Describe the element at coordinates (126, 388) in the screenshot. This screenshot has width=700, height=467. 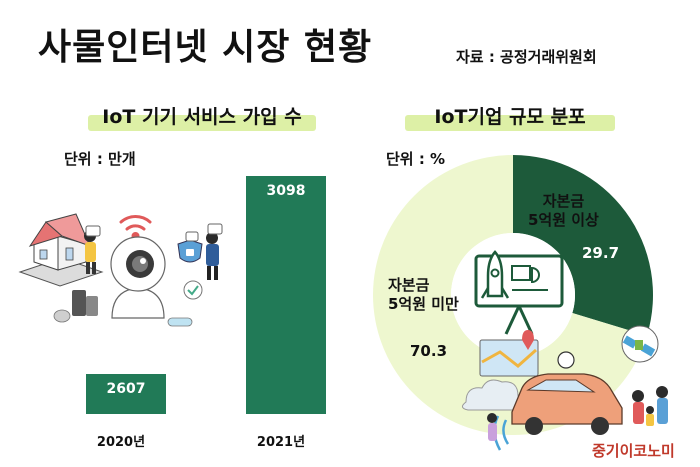
I see `bar-value-label-0: 2607` at that location.